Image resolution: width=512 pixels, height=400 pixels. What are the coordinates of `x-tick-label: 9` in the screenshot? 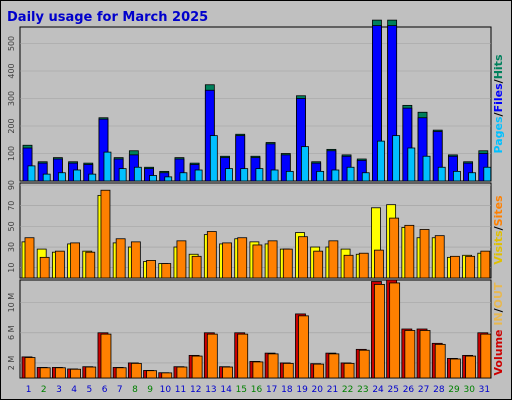 It's located at (150, 390).